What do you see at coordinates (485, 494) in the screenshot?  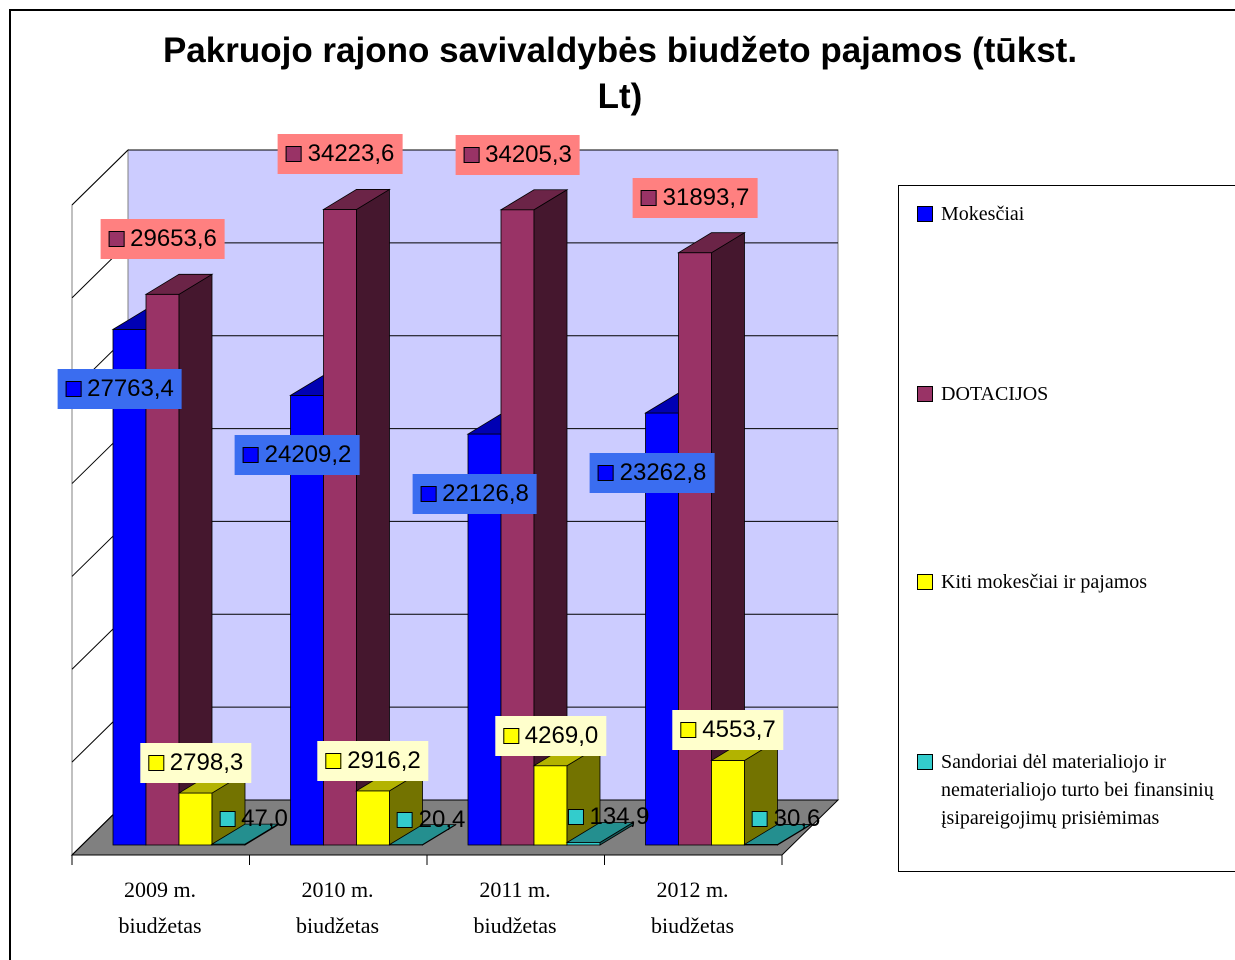 I see `value-label: 22126,8` at bounding box center [485, 494].